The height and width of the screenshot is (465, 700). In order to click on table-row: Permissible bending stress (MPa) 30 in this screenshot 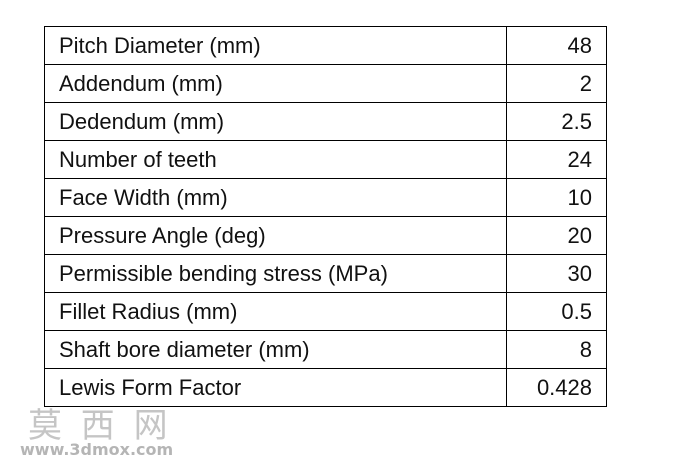, I will do `click(325, 273)`.